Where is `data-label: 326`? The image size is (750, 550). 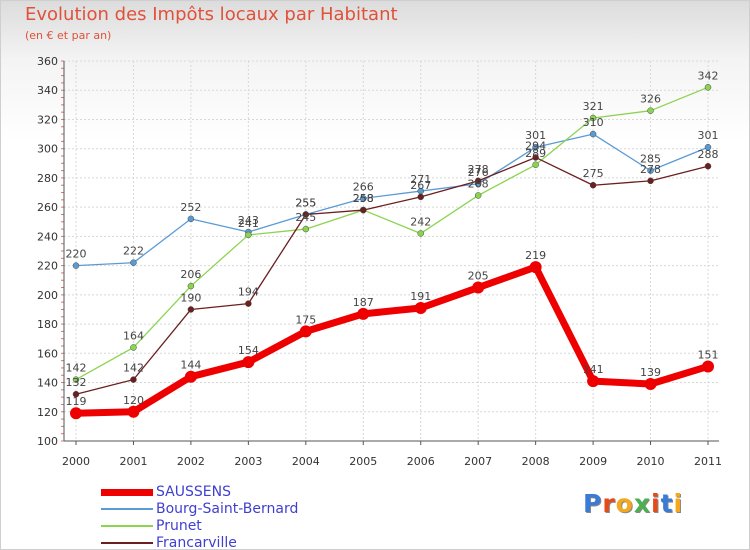
data-label: 326 is located at coordinates (650, 99).